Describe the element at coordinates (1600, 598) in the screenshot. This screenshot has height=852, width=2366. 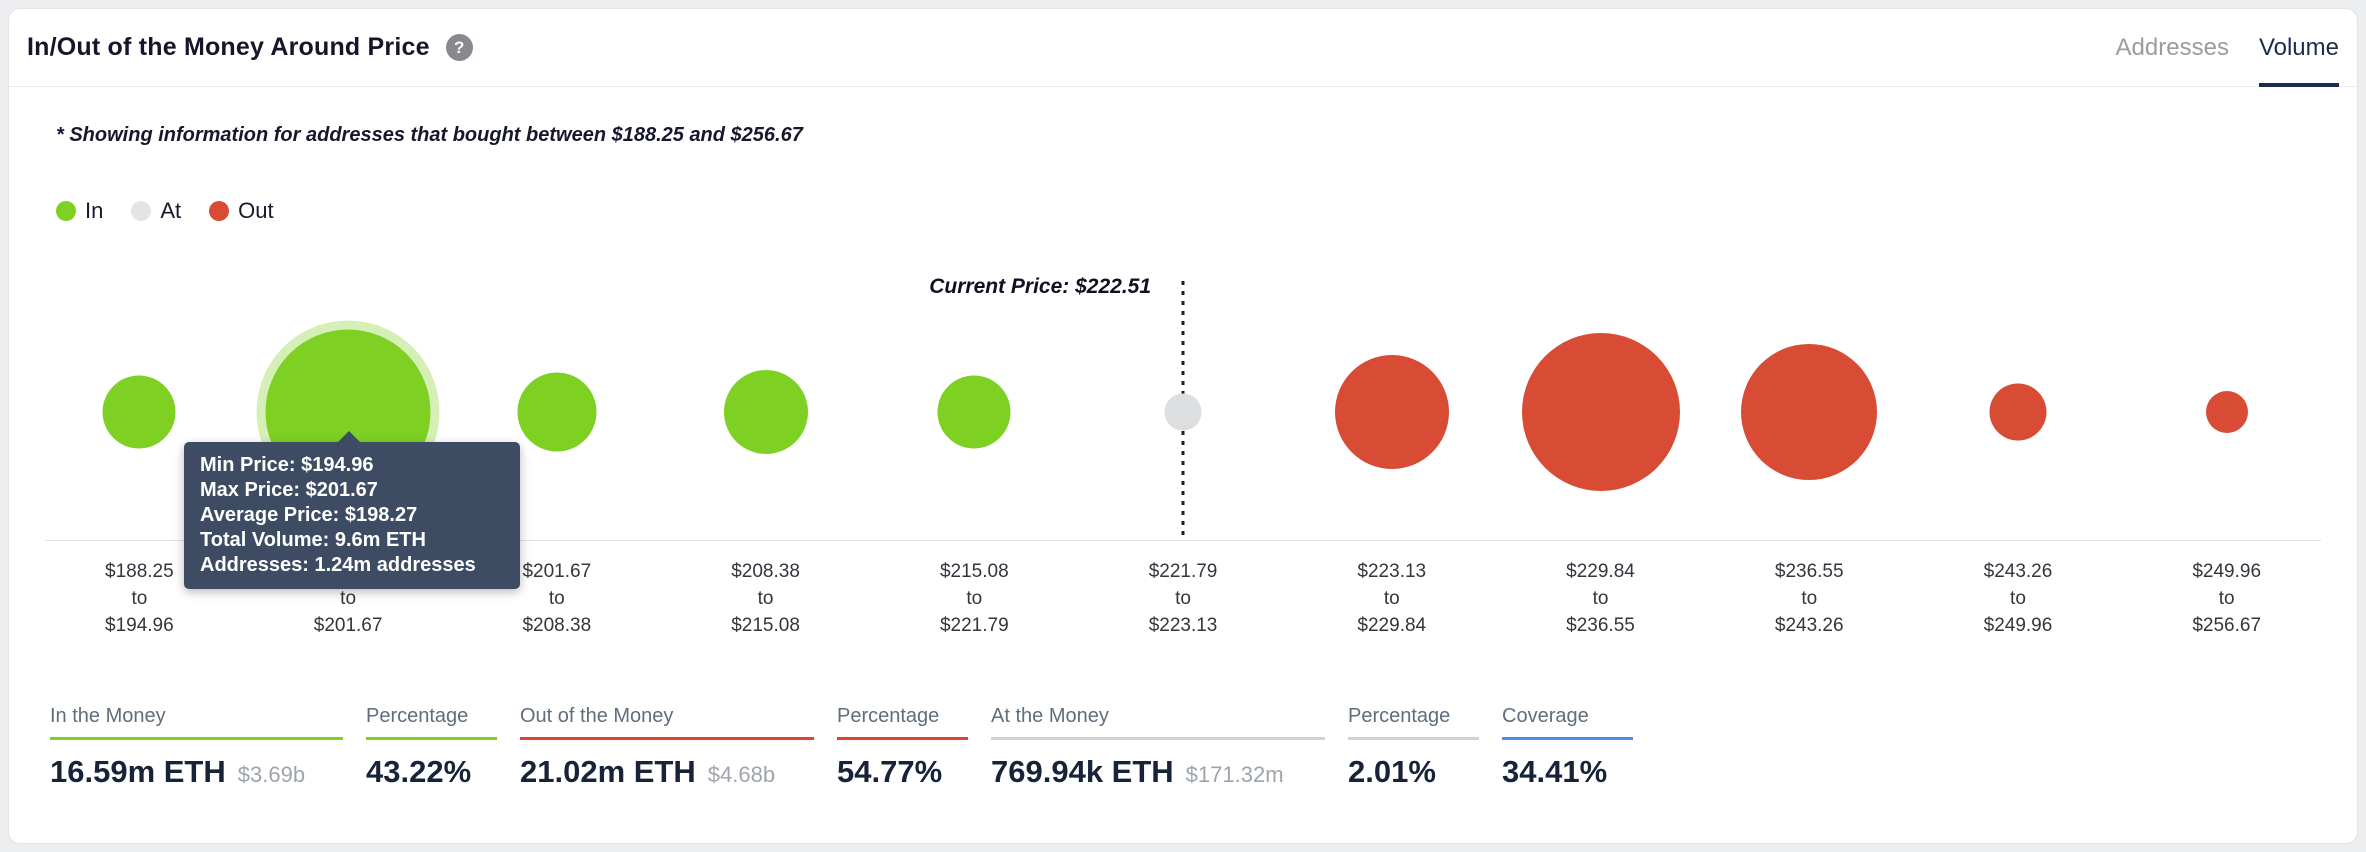
I see `x-axis-range-label-8: $229.84 to $236.55` at that location.